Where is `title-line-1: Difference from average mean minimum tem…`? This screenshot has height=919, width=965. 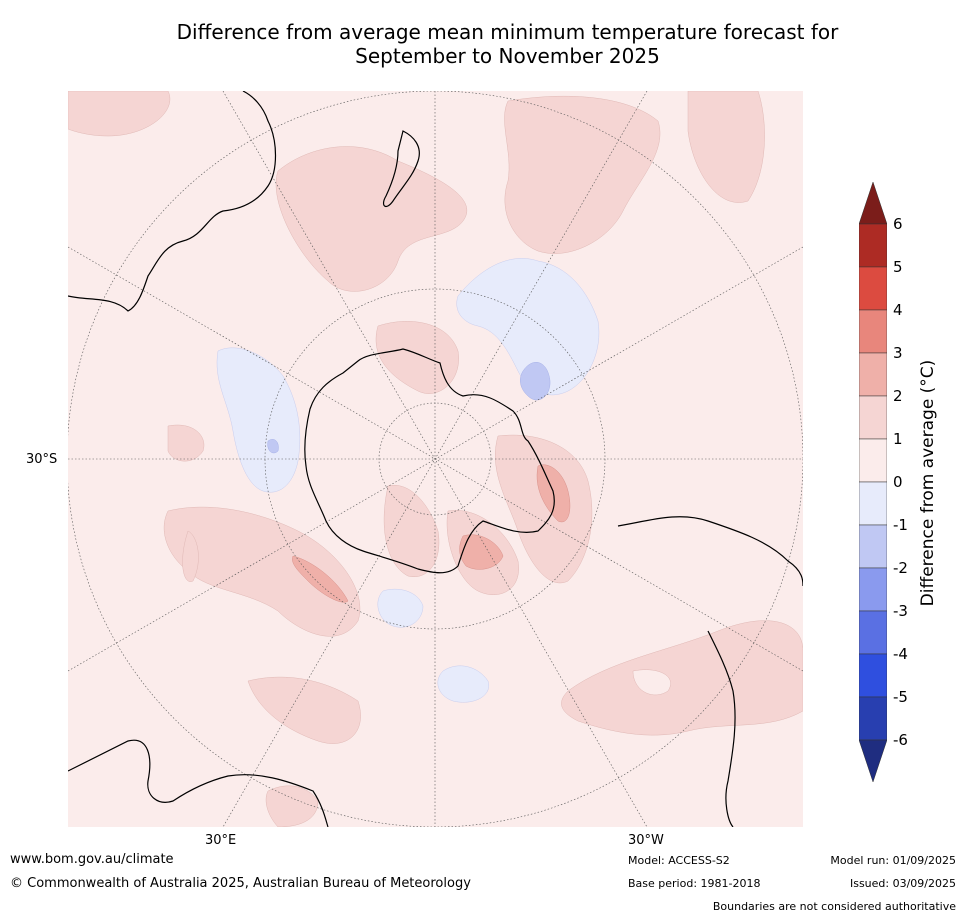
title-line-1: Difference from average mean minimum tem… is located at coordinates (507, 32).